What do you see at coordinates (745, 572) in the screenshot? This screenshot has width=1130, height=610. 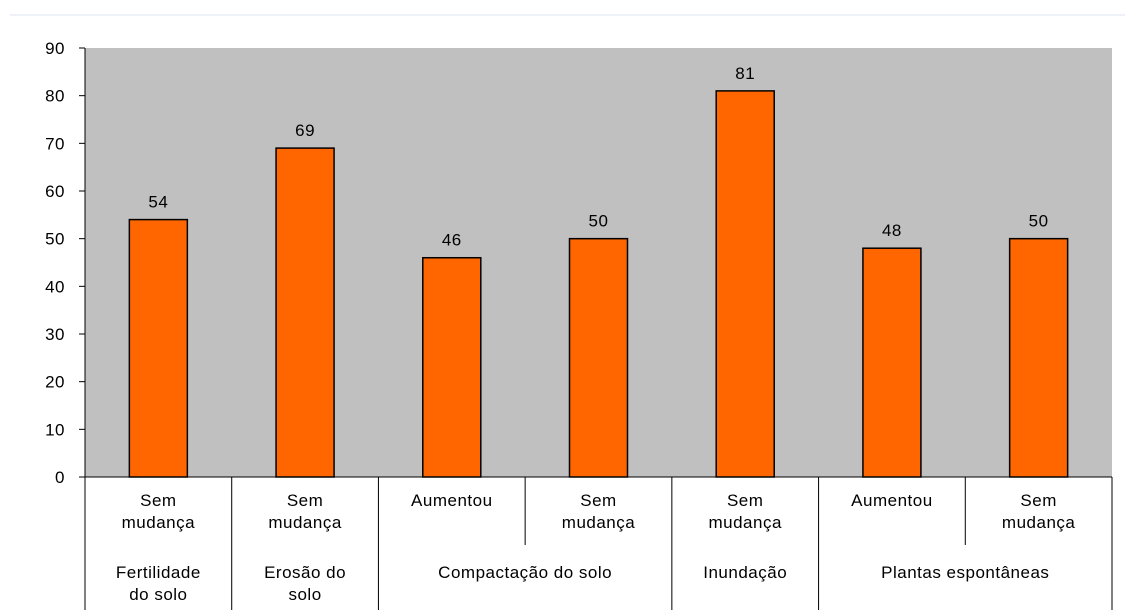 I see `group-label: Inundação` at bounding box center [745, 572].